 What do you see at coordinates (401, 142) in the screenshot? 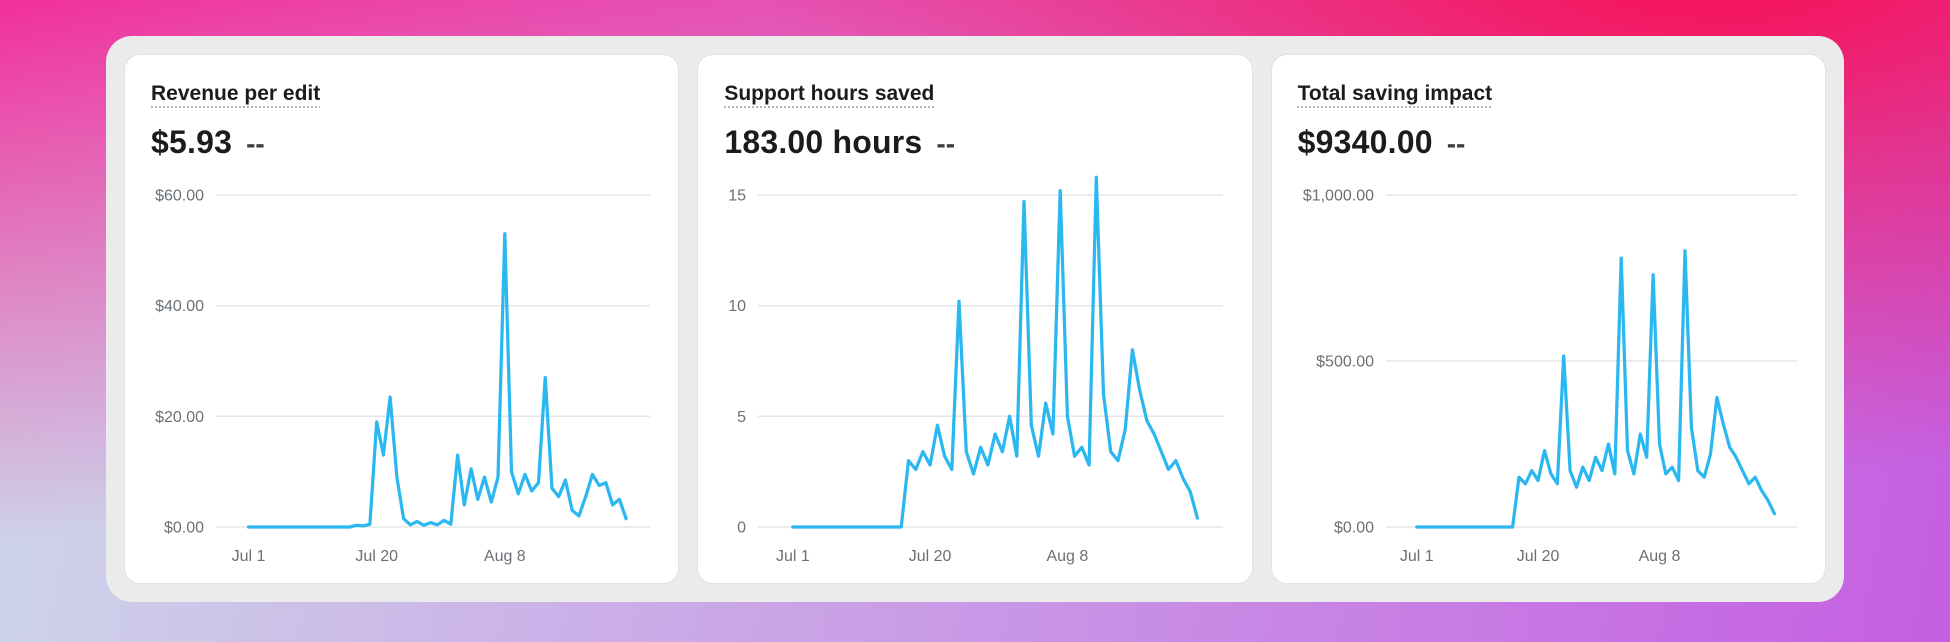
I see `metric-value-row: $5.93 --` at bounding box center [401, 142].